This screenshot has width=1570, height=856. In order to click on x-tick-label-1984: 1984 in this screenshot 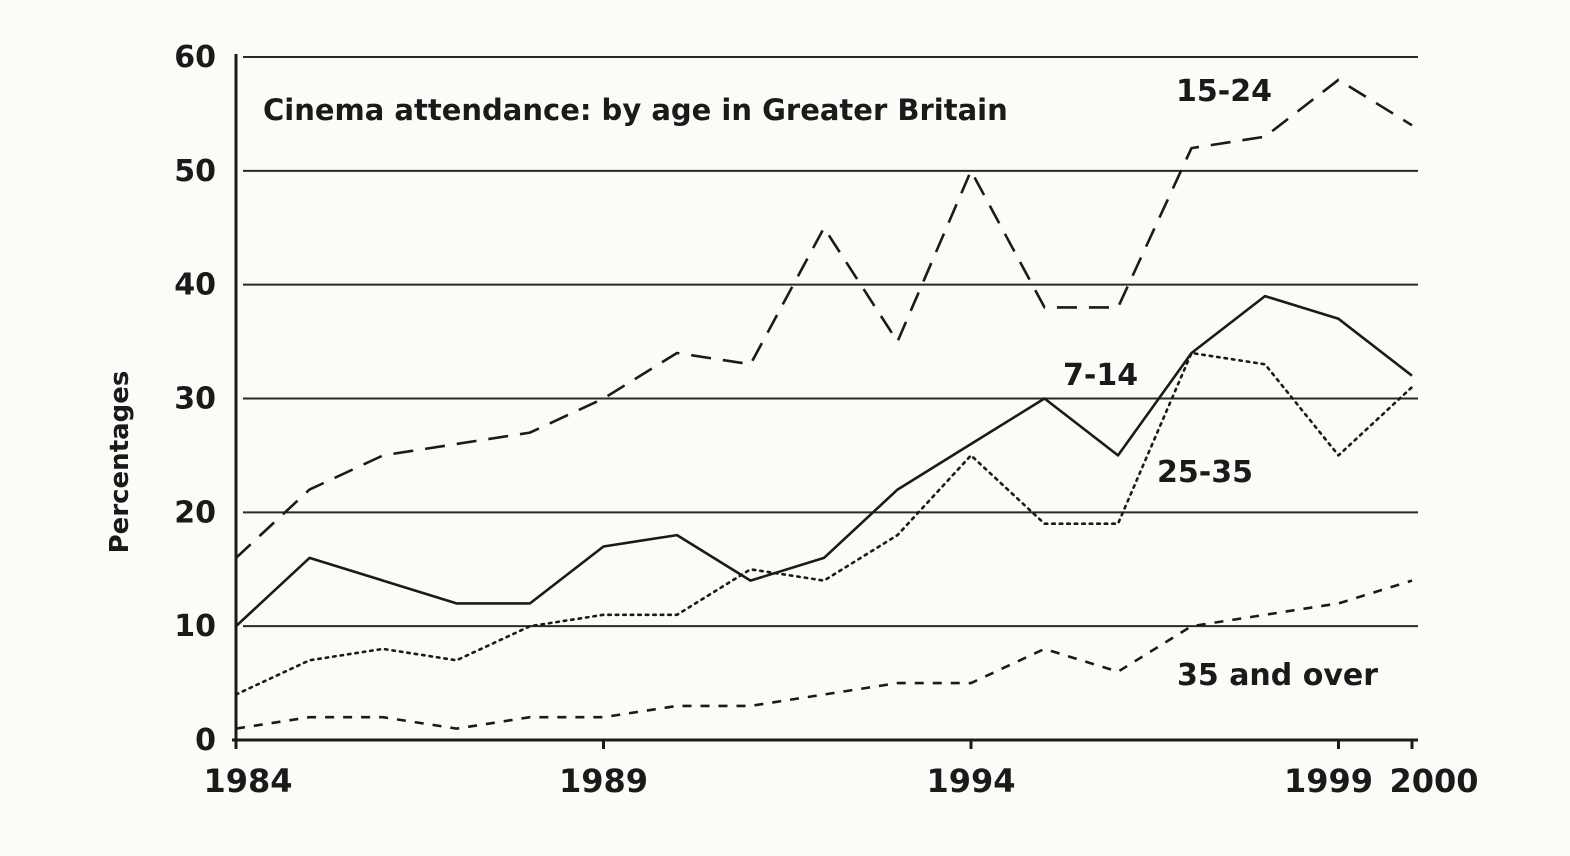, I will do `click(247, 781)`.